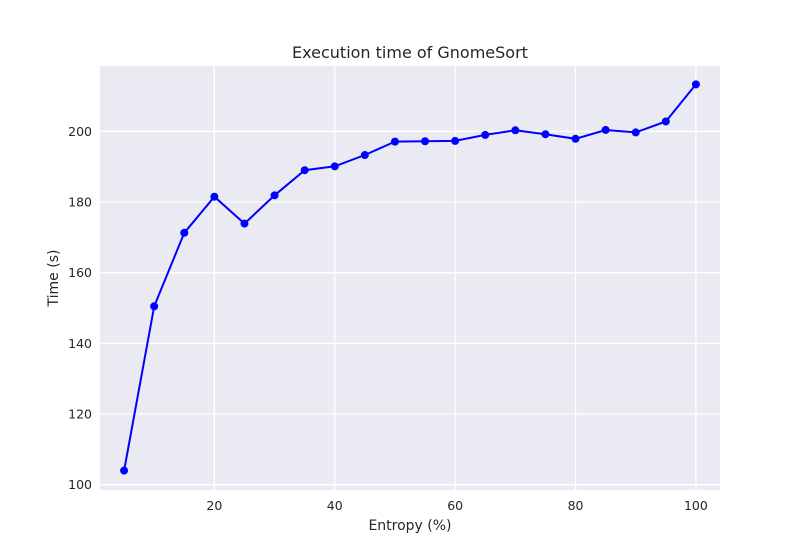 This screenshot has width=800, height=550. I want to click on x-tick-label: 100, so click(696, 505).